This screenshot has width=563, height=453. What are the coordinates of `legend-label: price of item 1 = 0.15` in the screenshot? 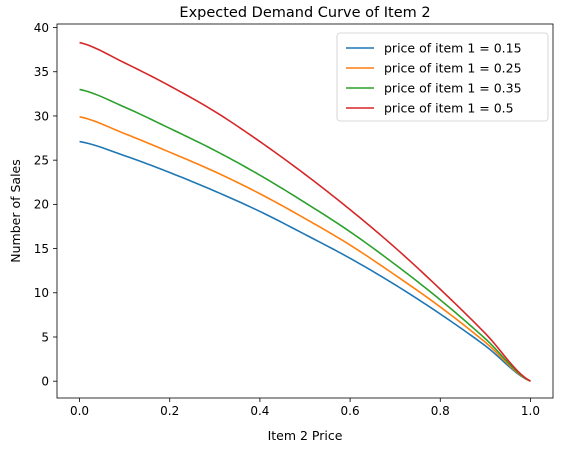 It's located at (453, 48).